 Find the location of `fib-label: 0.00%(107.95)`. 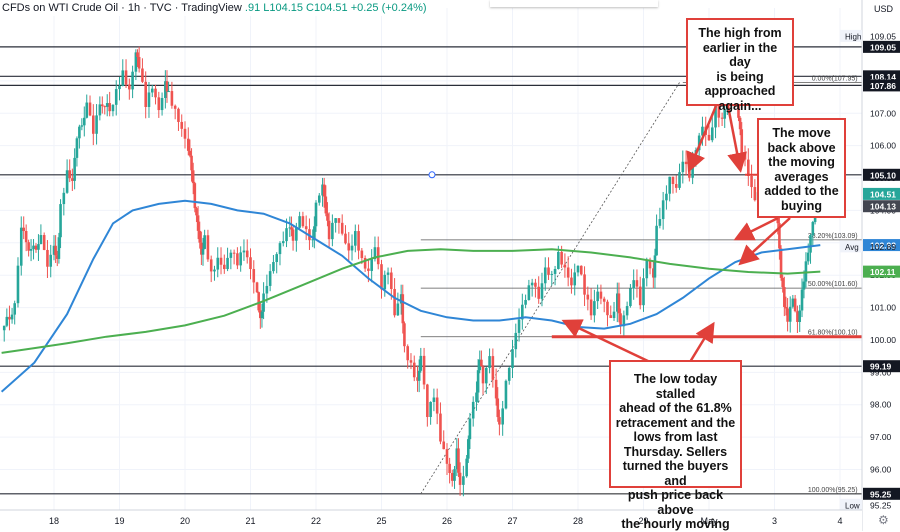

fib-label: 0.00%(107.95) is located at coordinates (835, 78).